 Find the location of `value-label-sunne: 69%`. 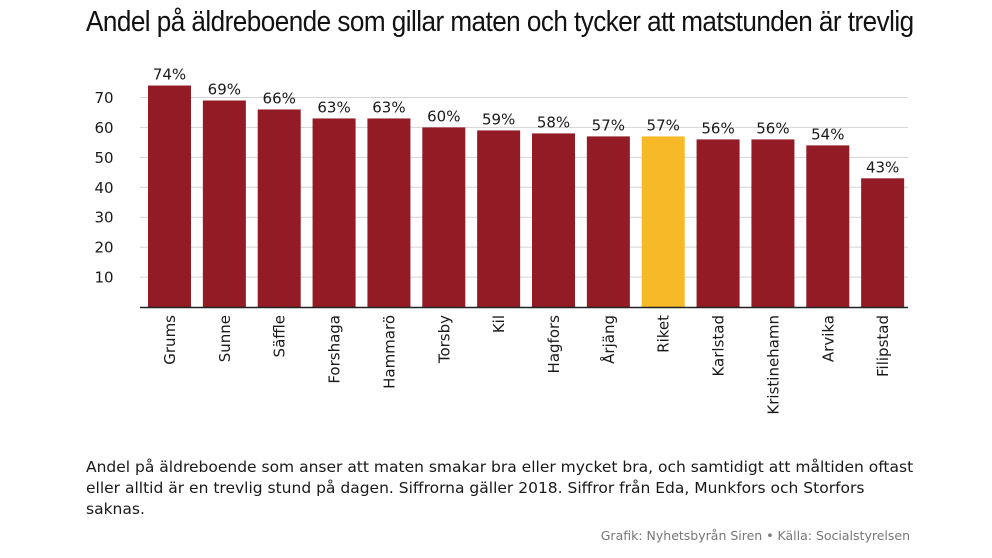

value-label-sunne: 69% is located at coordinates (224, 89).